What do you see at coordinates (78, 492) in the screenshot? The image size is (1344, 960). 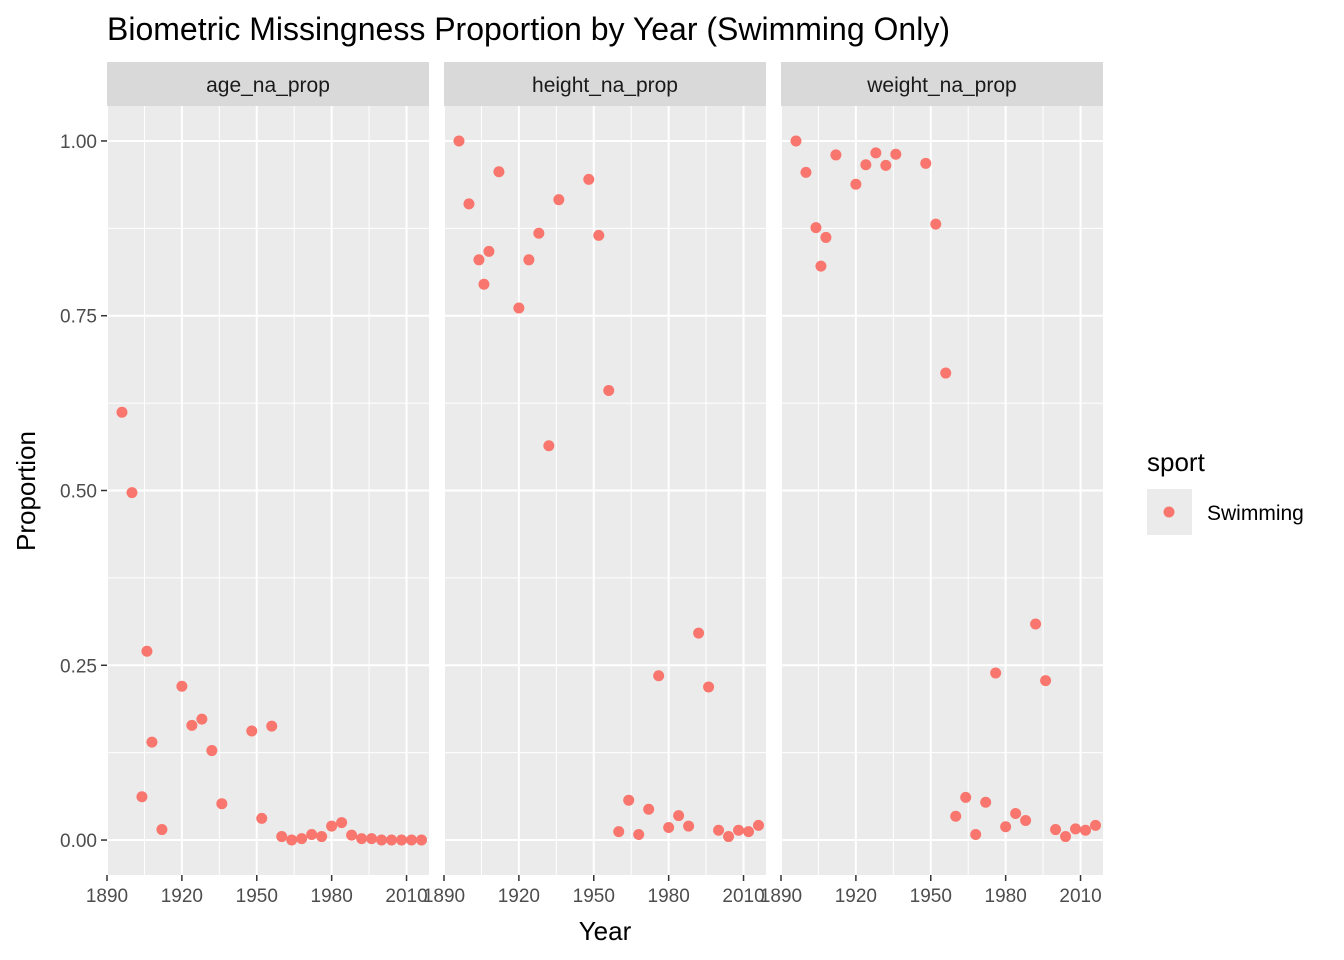 I see `y-tick-label: 0.50` at bounding box center [78, 492].